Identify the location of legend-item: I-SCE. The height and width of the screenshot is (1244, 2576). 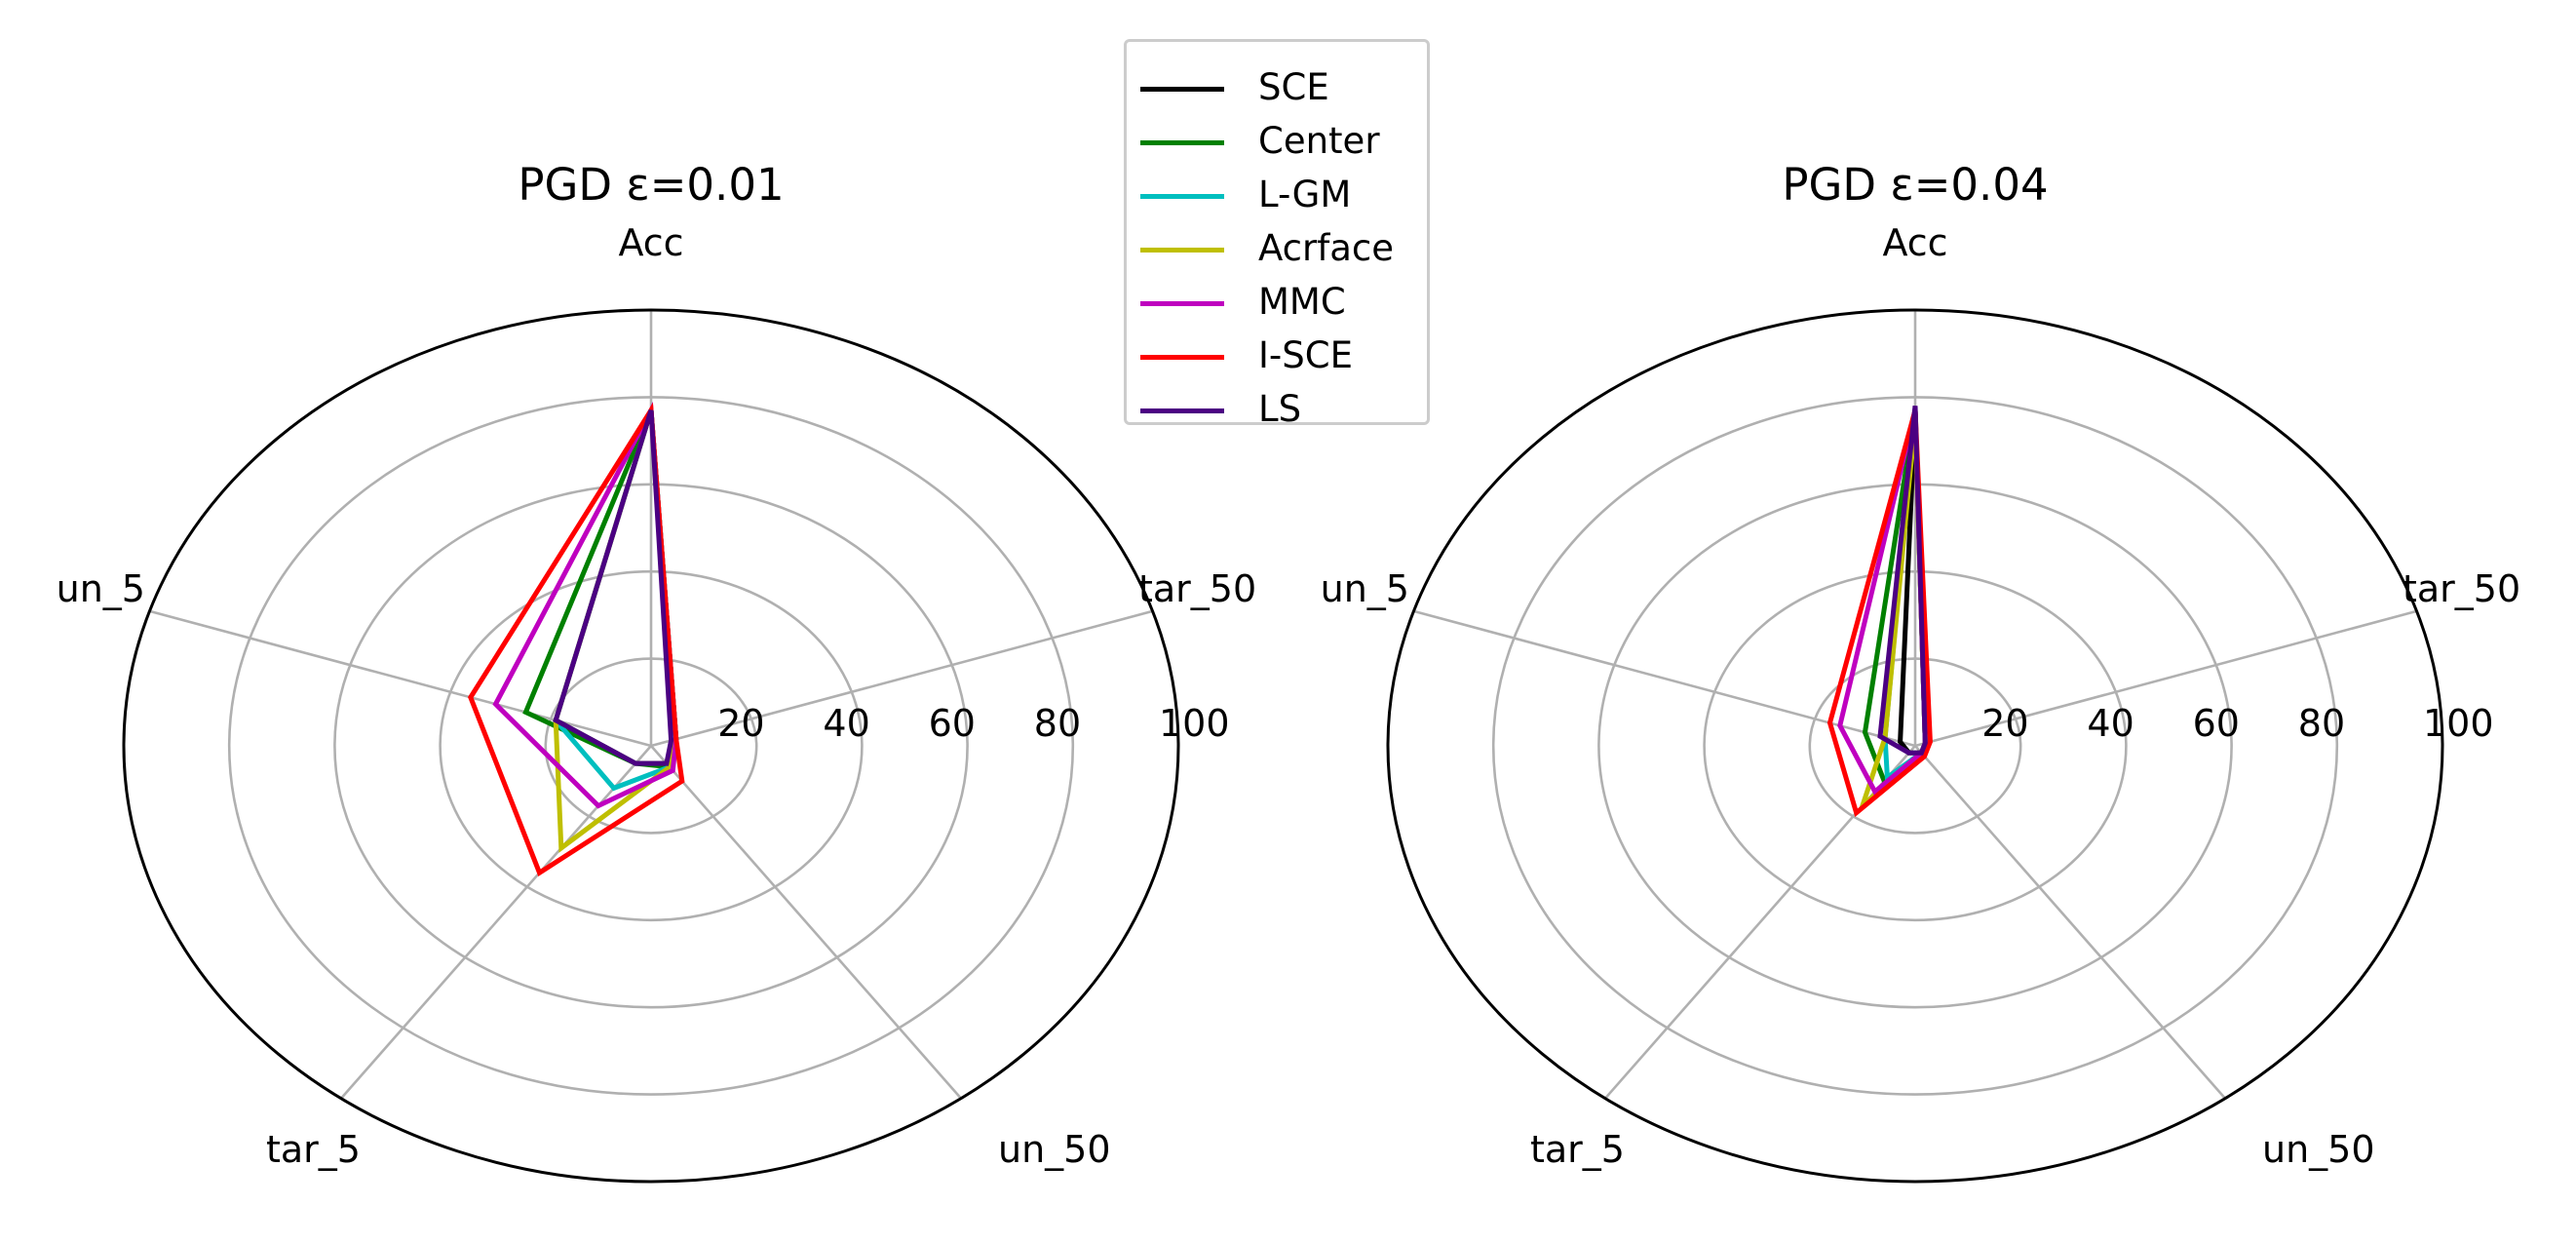
(1277, 354).